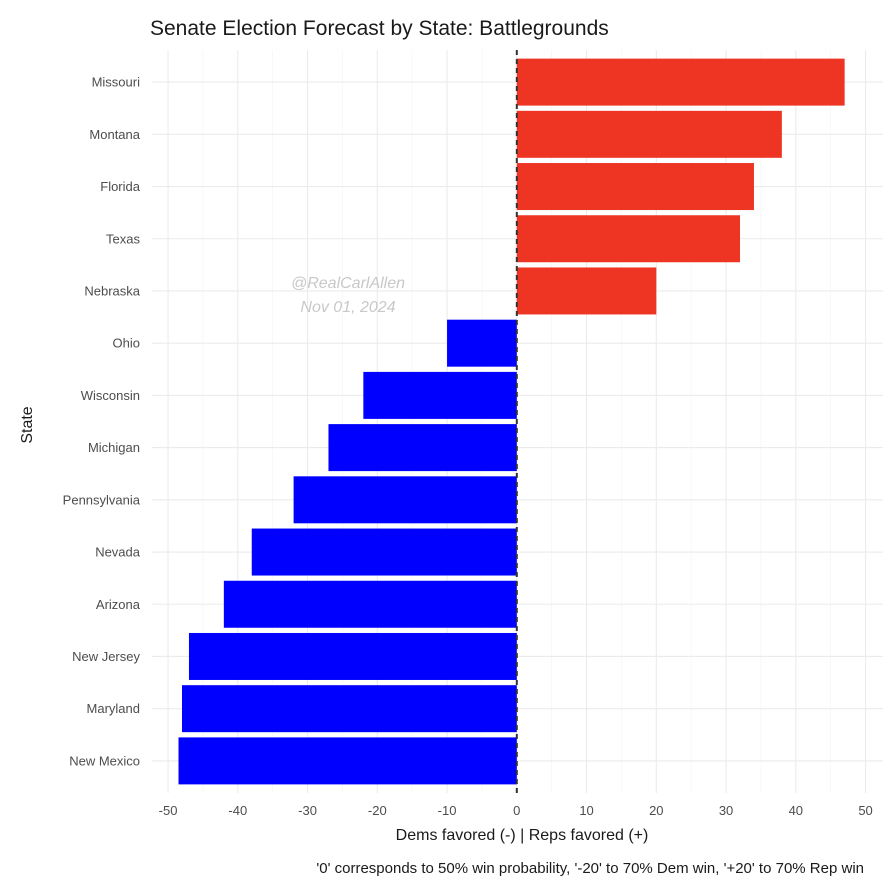 This screenshot has width=883, height=889. I want to click on x-tick-label: -20, so click(377, 810).